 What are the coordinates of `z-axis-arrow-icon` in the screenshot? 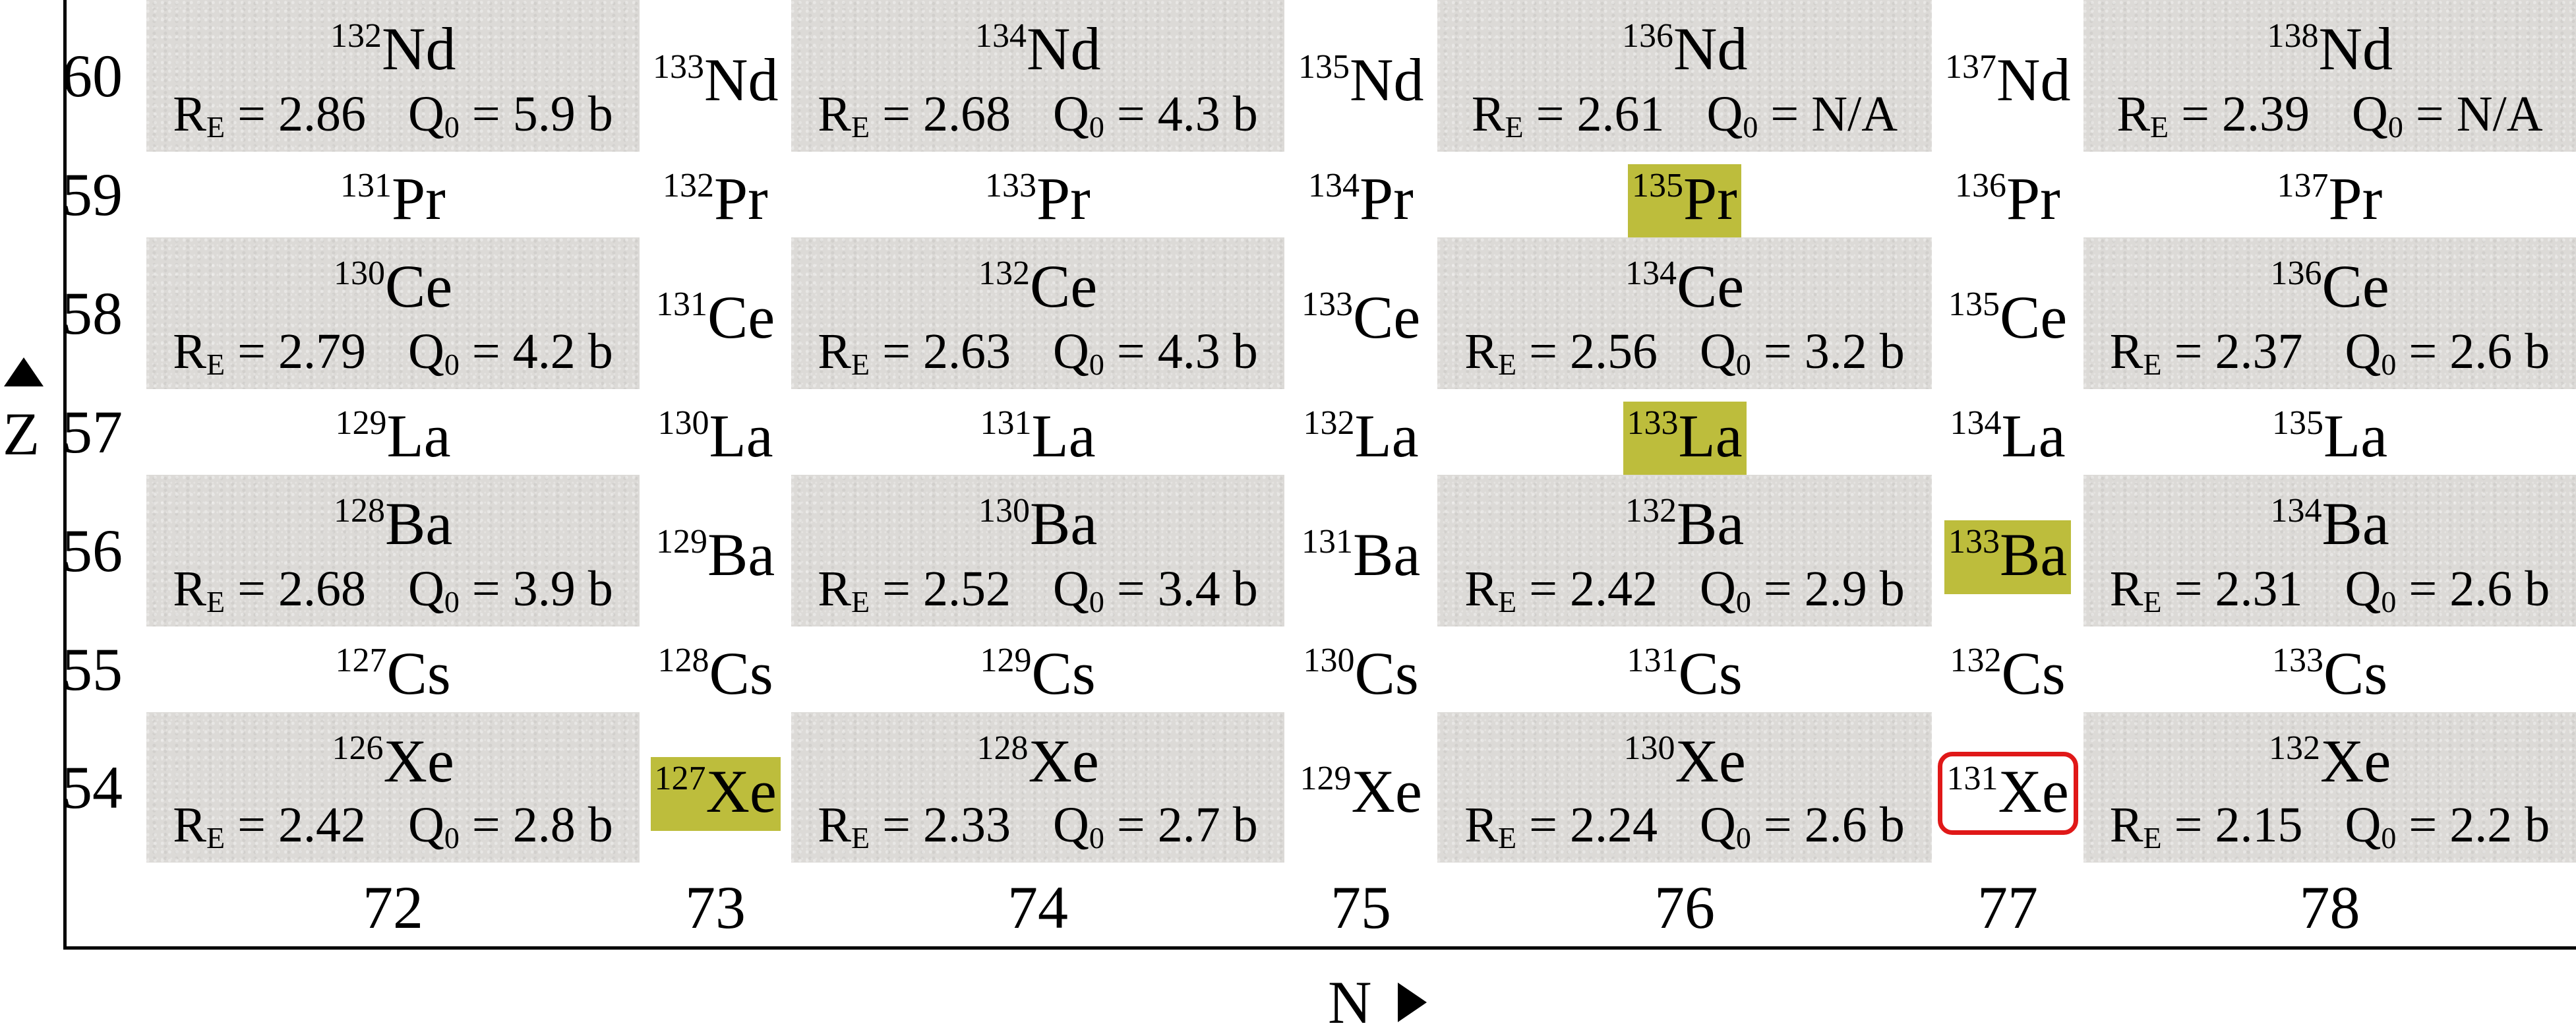 It's located at (24, 371).